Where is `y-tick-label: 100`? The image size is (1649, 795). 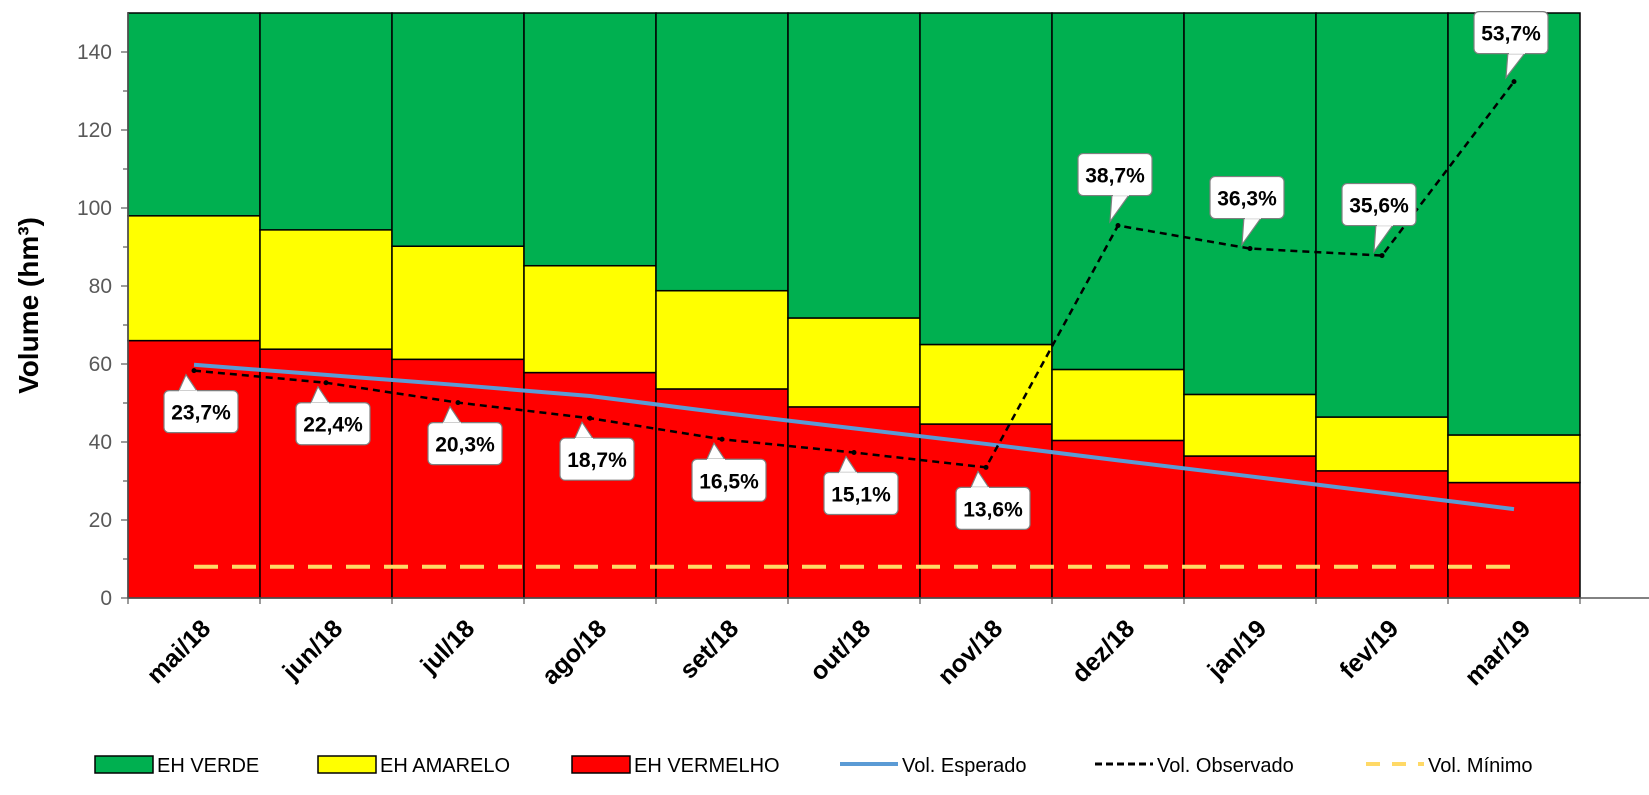
y-tick-label: 100 is located at coordinates (94, 208).